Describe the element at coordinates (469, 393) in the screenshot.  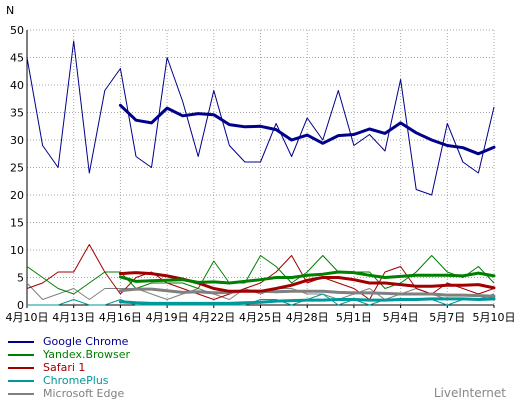
I see `watermark-logo: LiveInternet` at that location.